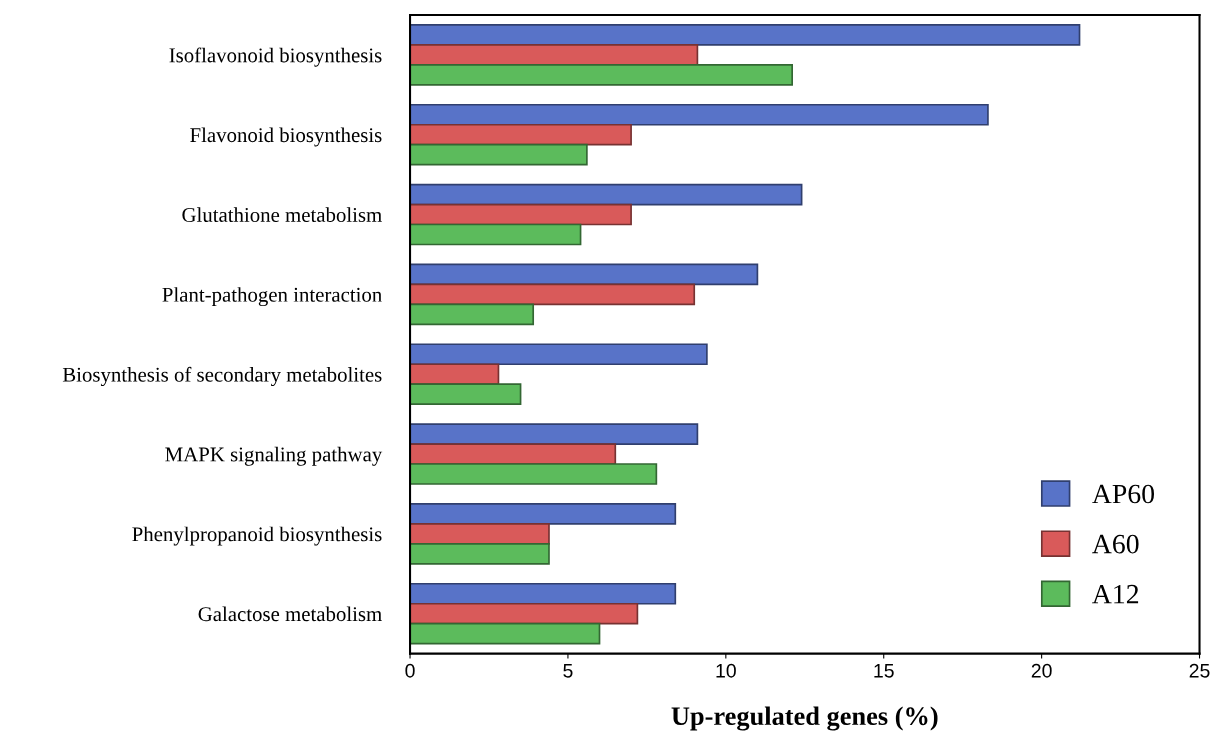  I want to click on y-tick-label: Galactose metabolism, so click(290, 614).